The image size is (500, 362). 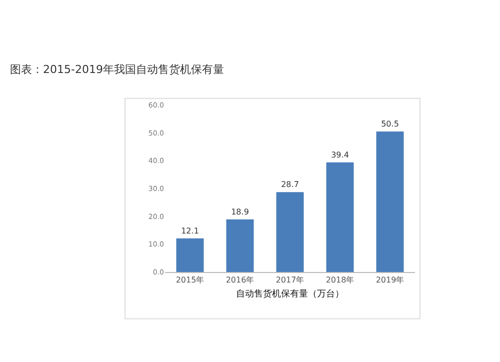 What do you see at coordinates (390, 280) in the screenshot?
I see `x-tick-label: 2019年` at bounding box center [390, 280].